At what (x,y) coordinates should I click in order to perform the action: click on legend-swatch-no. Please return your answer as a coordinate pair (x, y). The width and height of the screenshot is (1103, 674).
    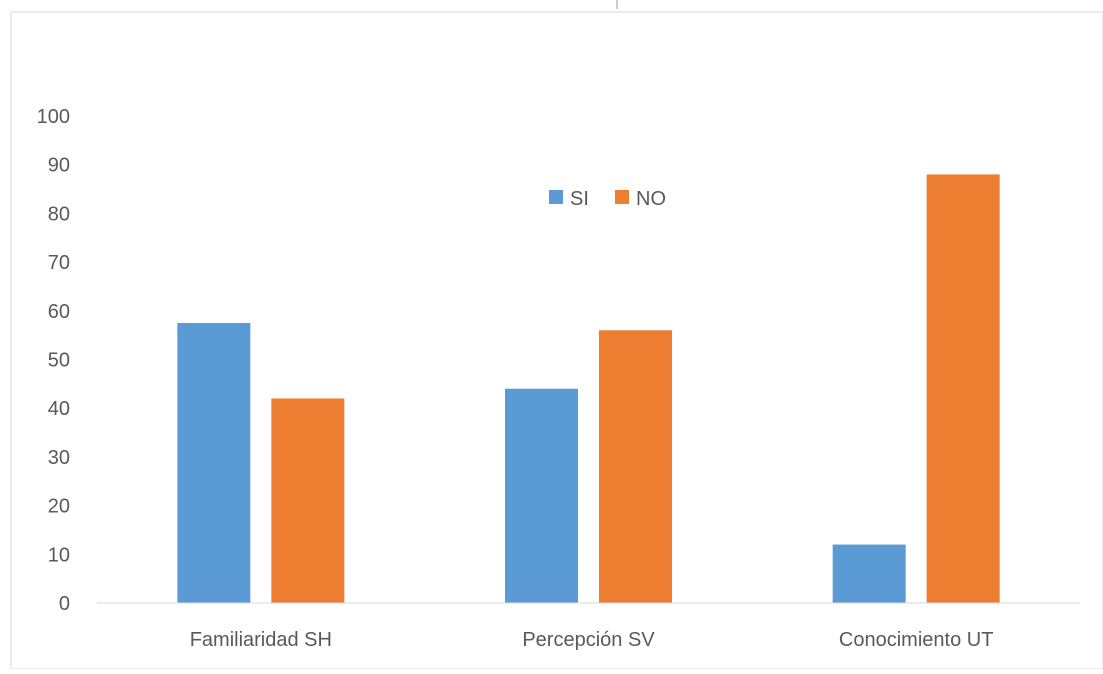
    Looking at the image, I should click on (622, 197).